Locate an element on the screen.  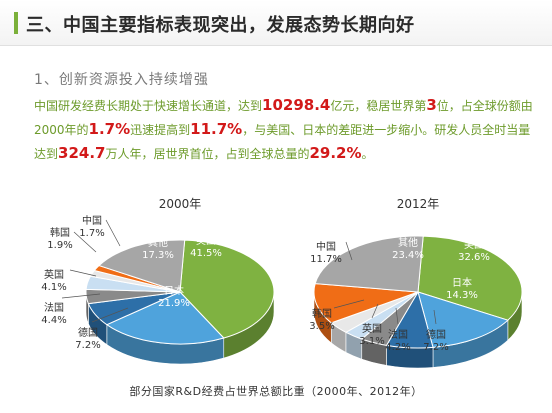
title-accent-bar is located at coordinates (16, 23).